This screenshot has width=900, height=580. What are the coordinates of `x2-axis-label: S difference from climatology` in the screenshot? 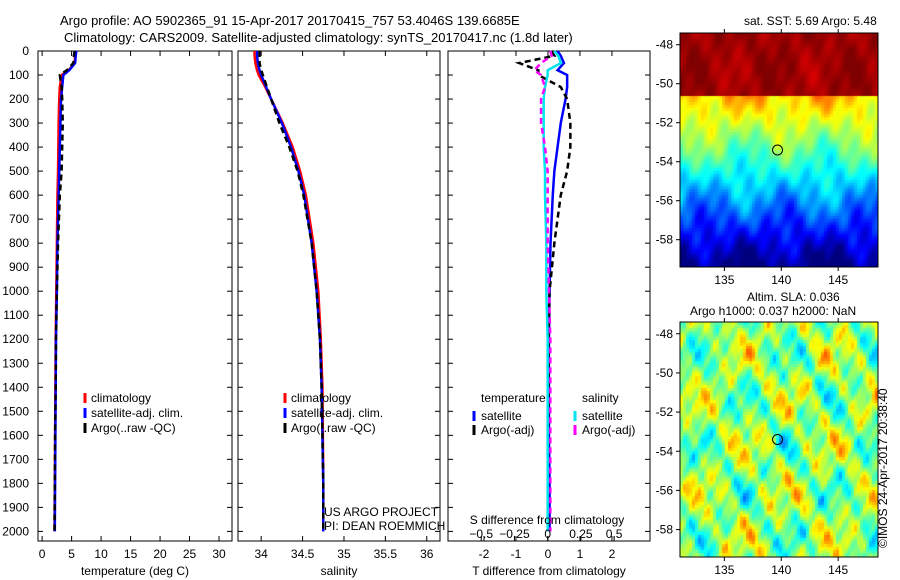 It's located at (547, 520).